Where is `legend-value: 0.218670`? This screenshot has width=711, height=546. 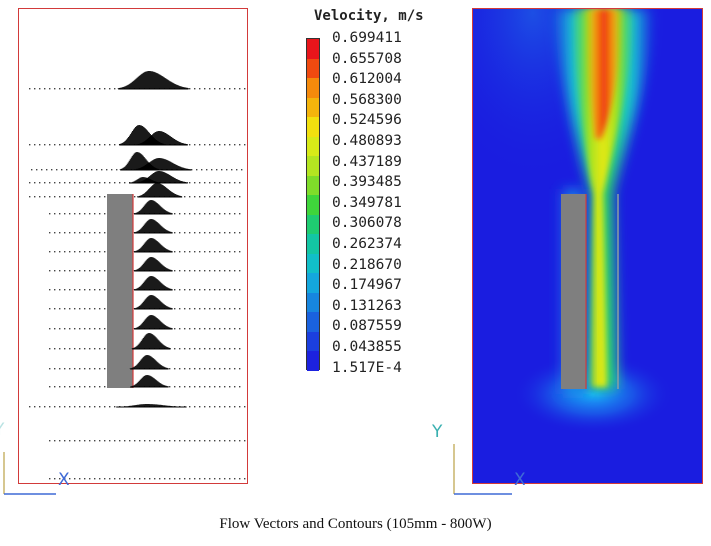 legend-value: 0.218670 is located at coordinates (367, 264).